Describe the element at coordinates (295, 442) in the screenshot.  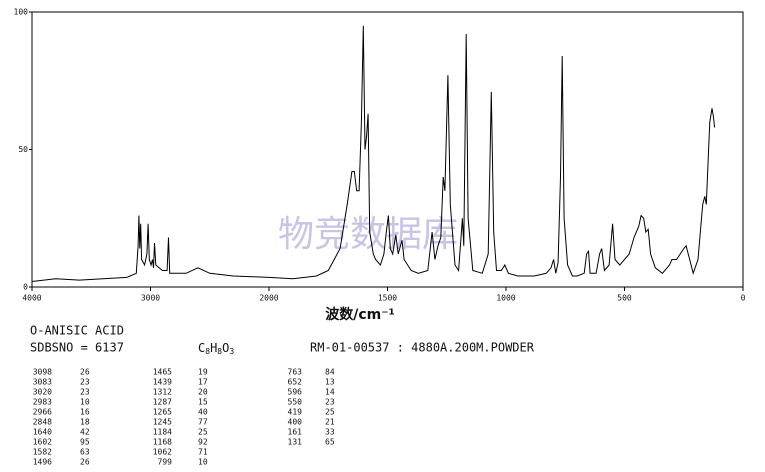
I see `peak-wavenumber: 131` at that location.